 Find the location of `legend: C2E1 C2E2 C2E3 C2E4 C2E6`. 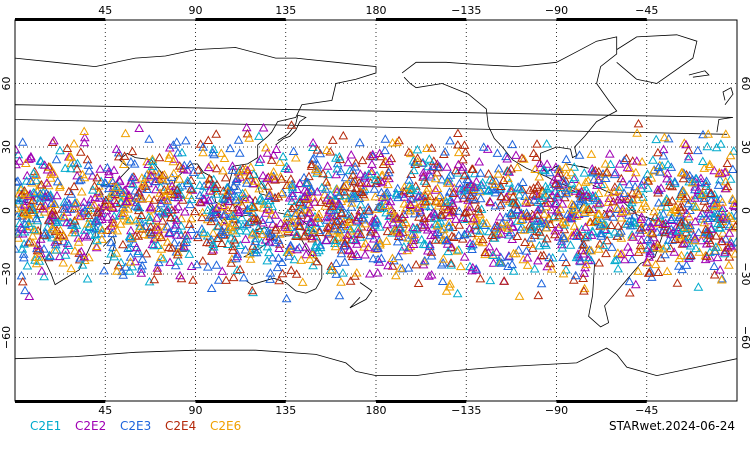

legend: C2E1 C2E2 C2E3 C2E4 C2E6 is located at coordinates (135, 426).